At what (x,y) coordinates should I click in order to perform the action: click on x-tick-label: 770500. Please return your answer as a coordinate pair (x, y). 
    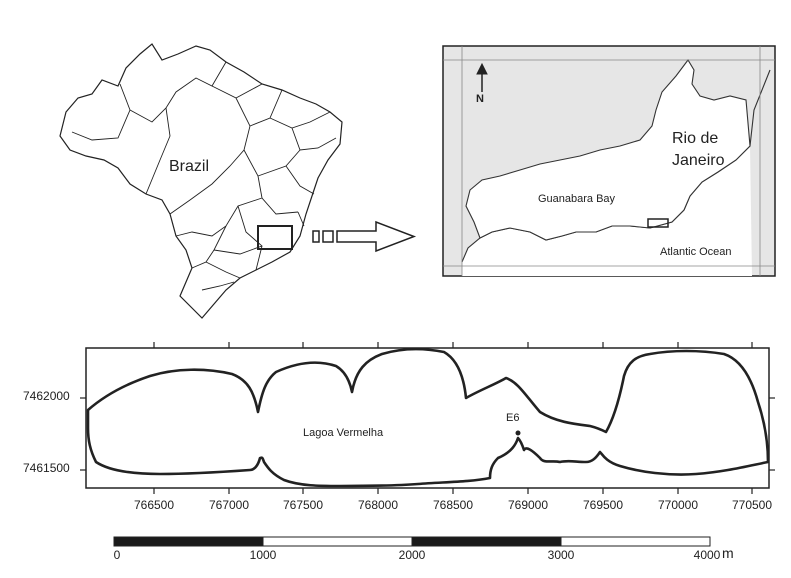
    Looking at the image, I should click on (752, 505).